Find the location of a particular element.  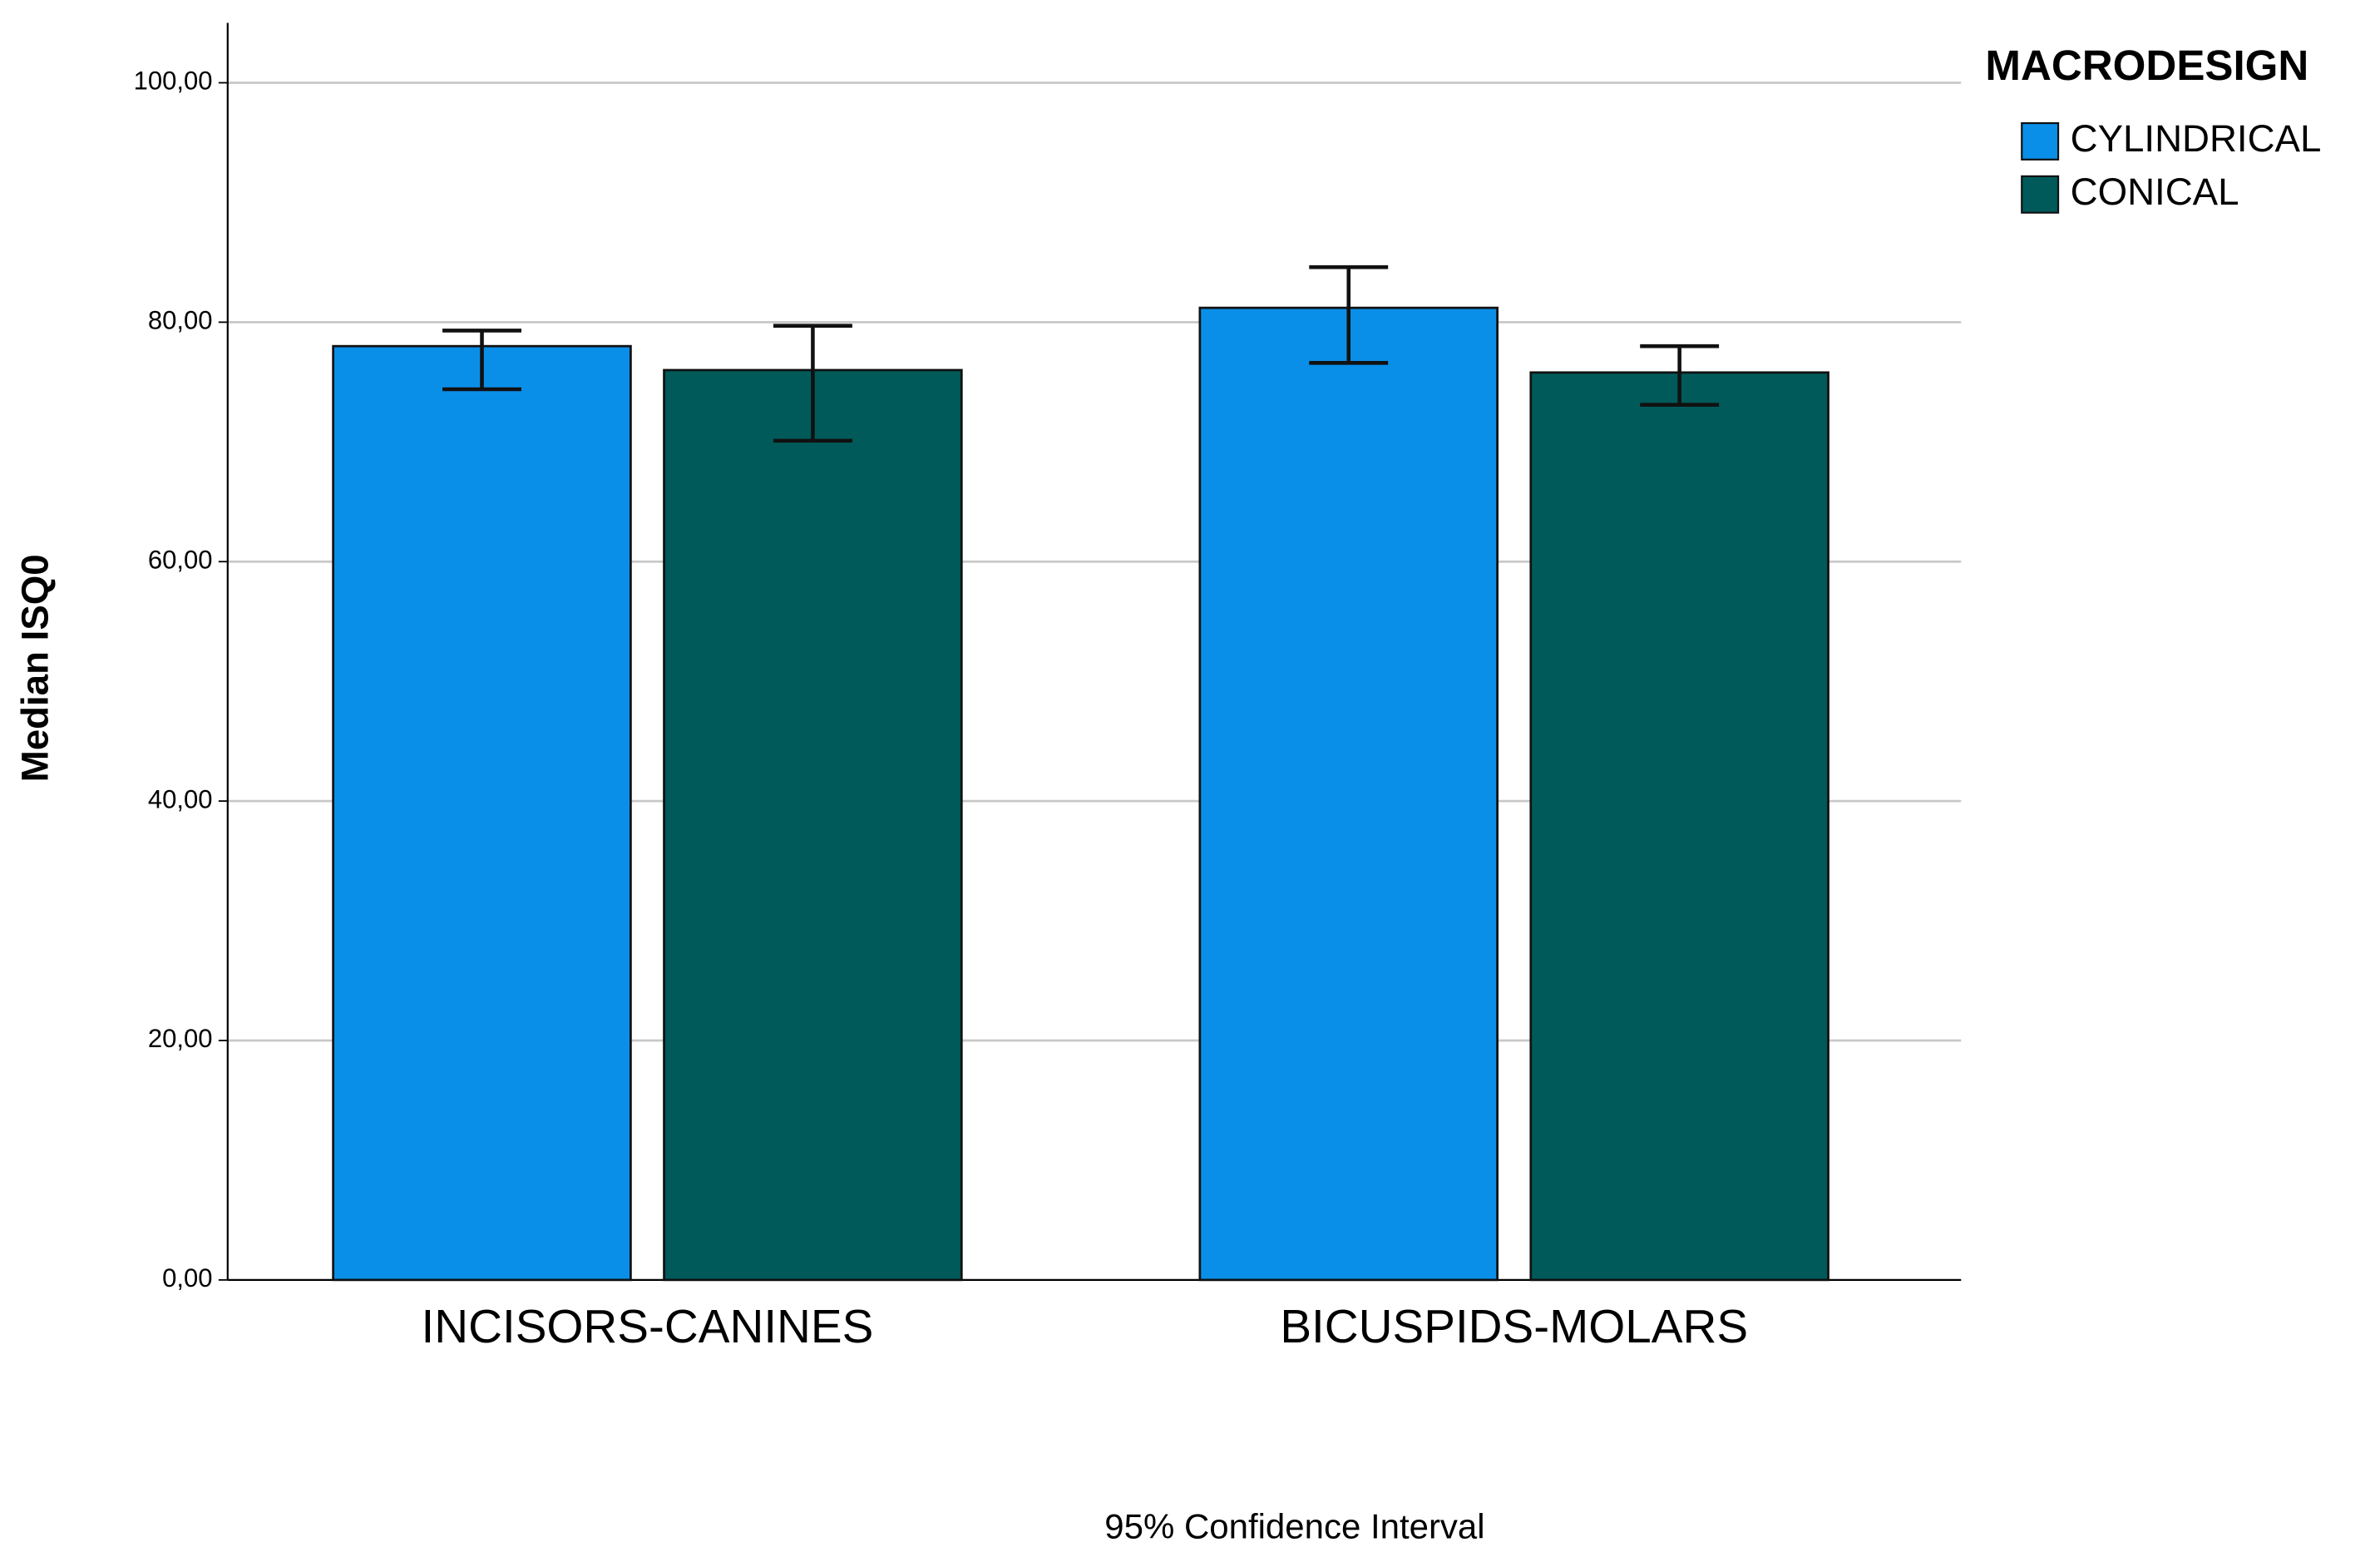

x-tick-label: INCISORS-CANINES is located at coordinates (648, 1326).